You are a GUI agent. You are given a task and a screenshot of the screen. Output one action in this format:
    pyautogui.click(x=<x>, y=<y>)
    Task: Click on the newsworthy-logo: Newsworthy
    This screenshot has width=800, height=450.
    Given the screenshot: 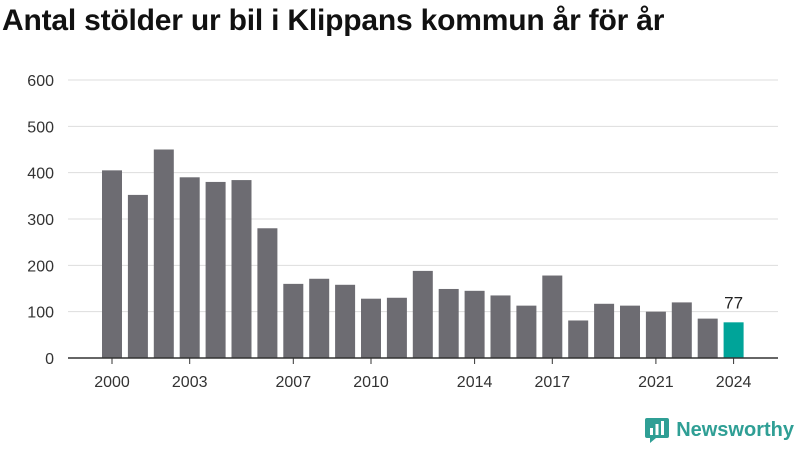 What is the action you would take?
    pyautogui.click(x=719, y=430)
    